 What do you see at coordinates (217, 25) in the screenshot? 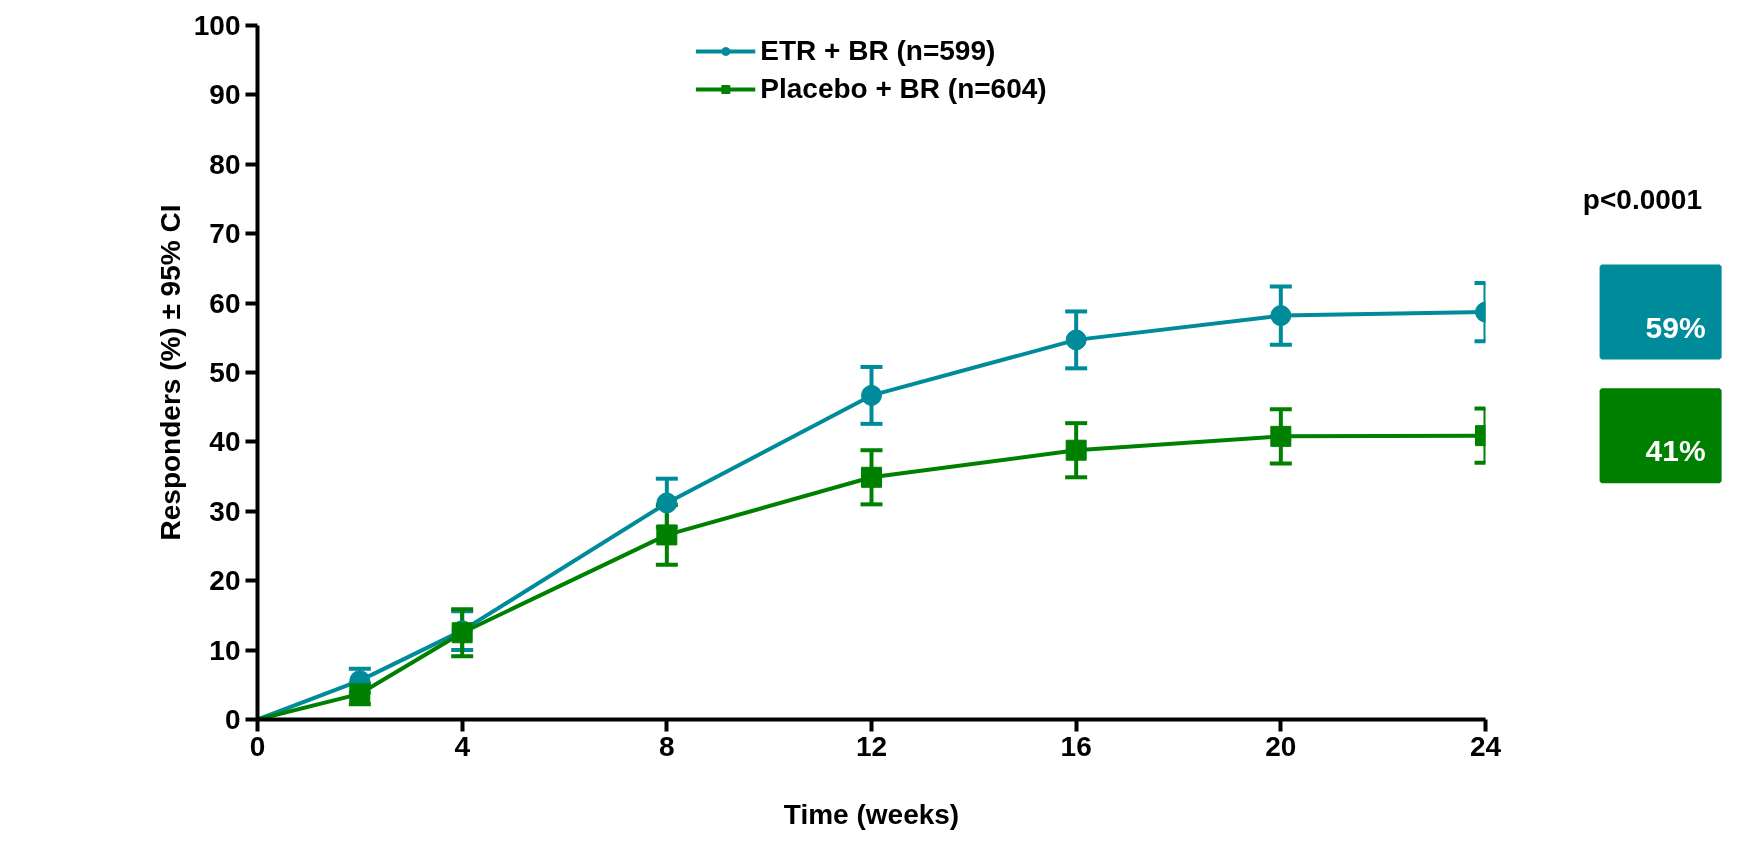
I see `y-tick-label: 100` at bounding box center [217, 25].